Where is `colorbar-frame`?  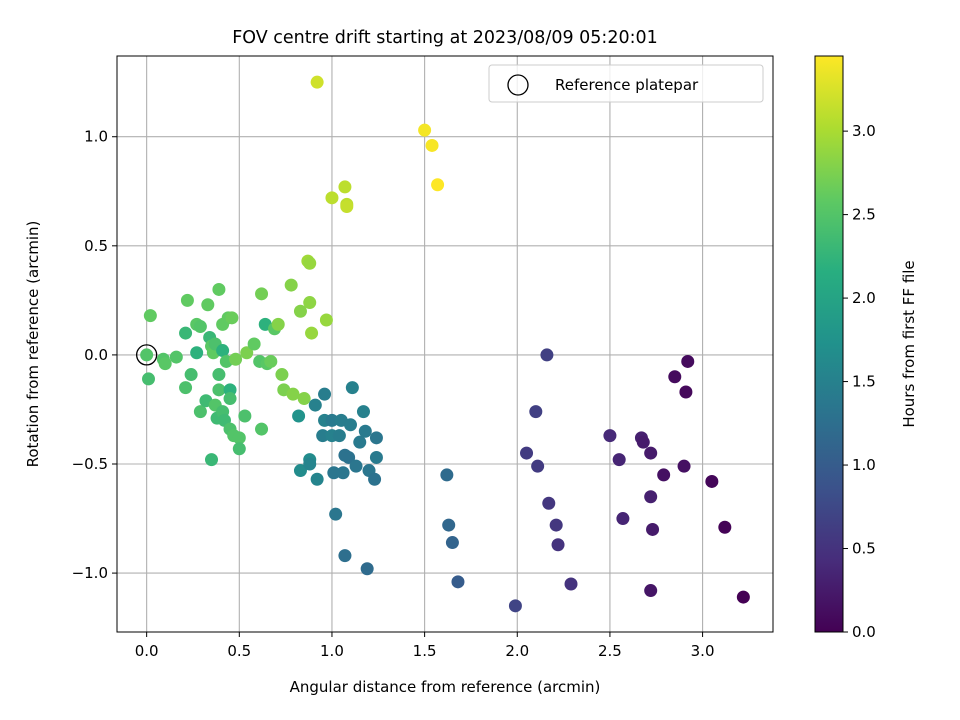
colorbar-frame is located at coordinates (829, 344).